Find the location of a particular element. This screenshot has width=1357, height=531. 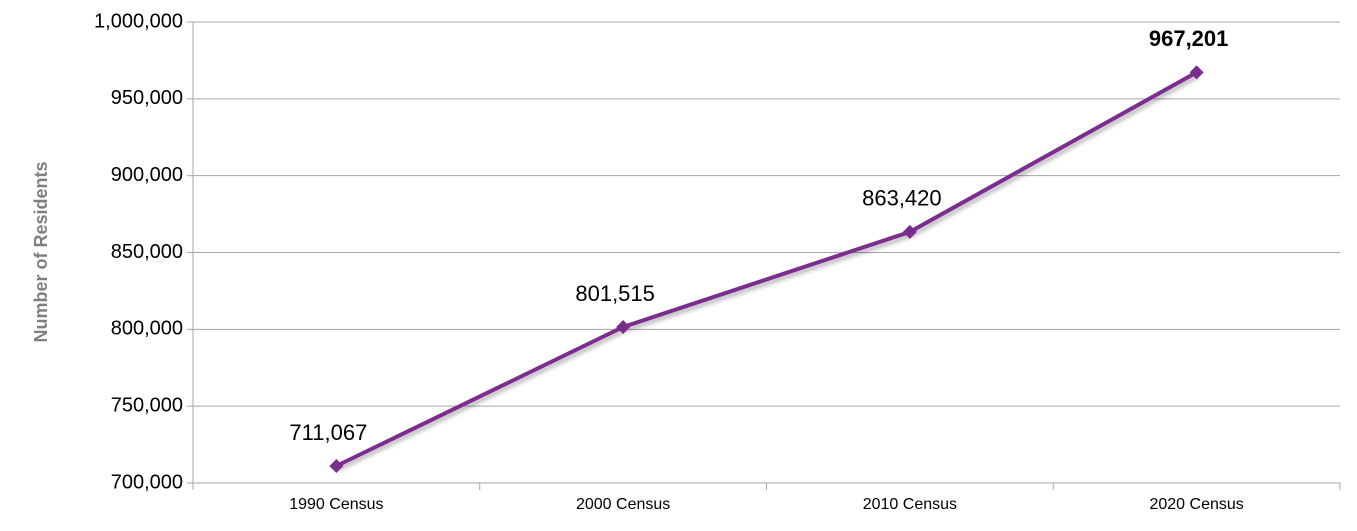

x-tick-label: 2000 Census is located at coordinates (623, 504).